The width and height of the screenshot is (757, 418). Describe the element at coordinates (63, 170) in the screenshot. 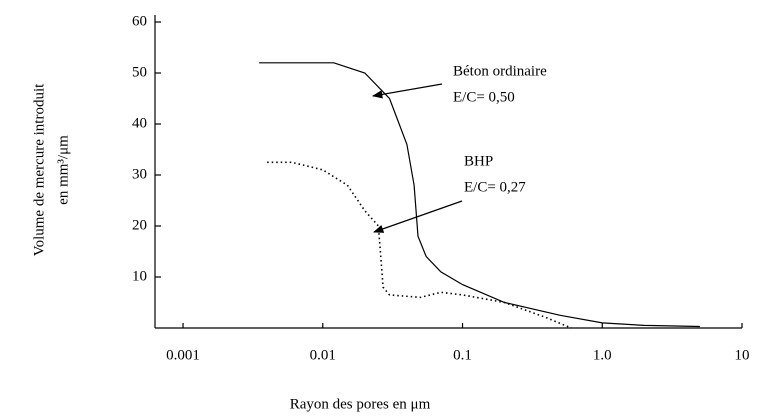

I see `y-axis-label: en mm³/μm` at that location.